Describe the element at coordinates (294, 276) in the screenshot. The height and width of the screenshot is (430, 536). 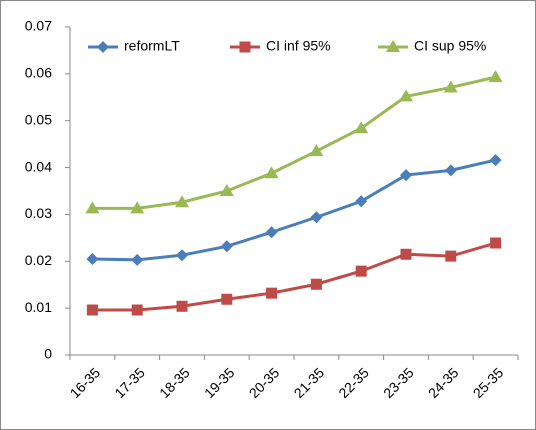
I see `series-line` at that location.